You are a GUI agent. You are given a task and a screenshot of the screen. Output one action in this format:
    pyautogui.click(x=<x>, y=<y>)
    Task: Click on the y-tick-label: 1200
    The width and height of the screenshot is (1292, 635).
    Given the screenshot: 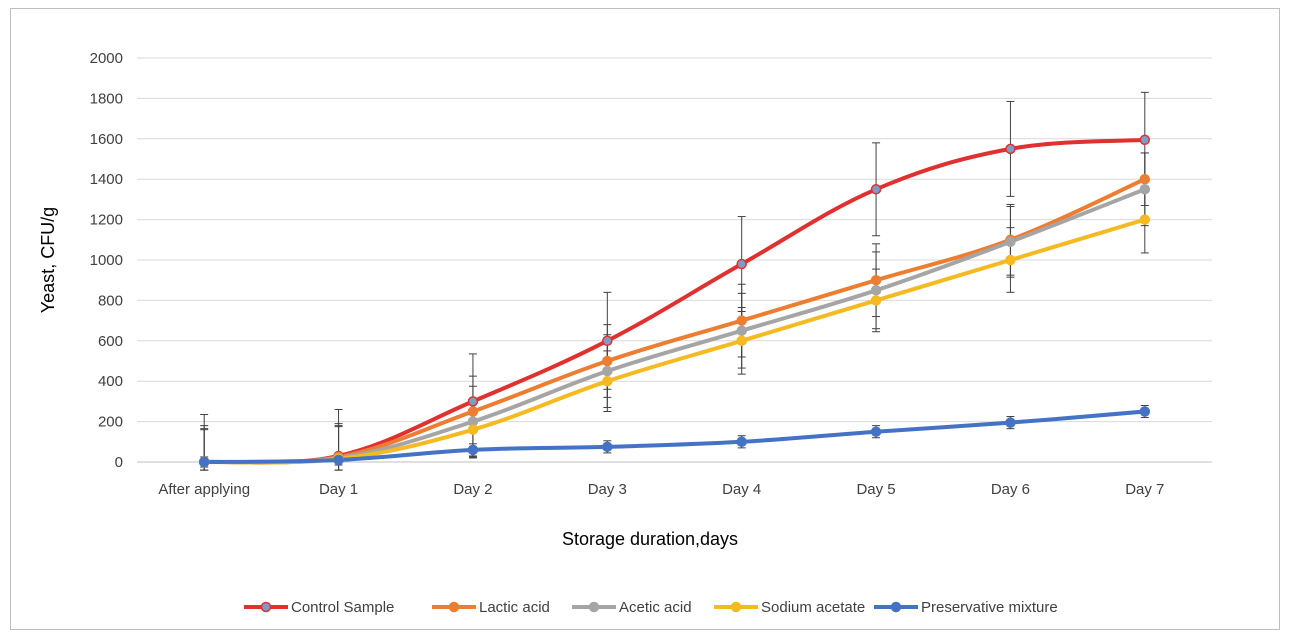 What is the action you would take?
    pyautogui.click(x=106, y=220)
    